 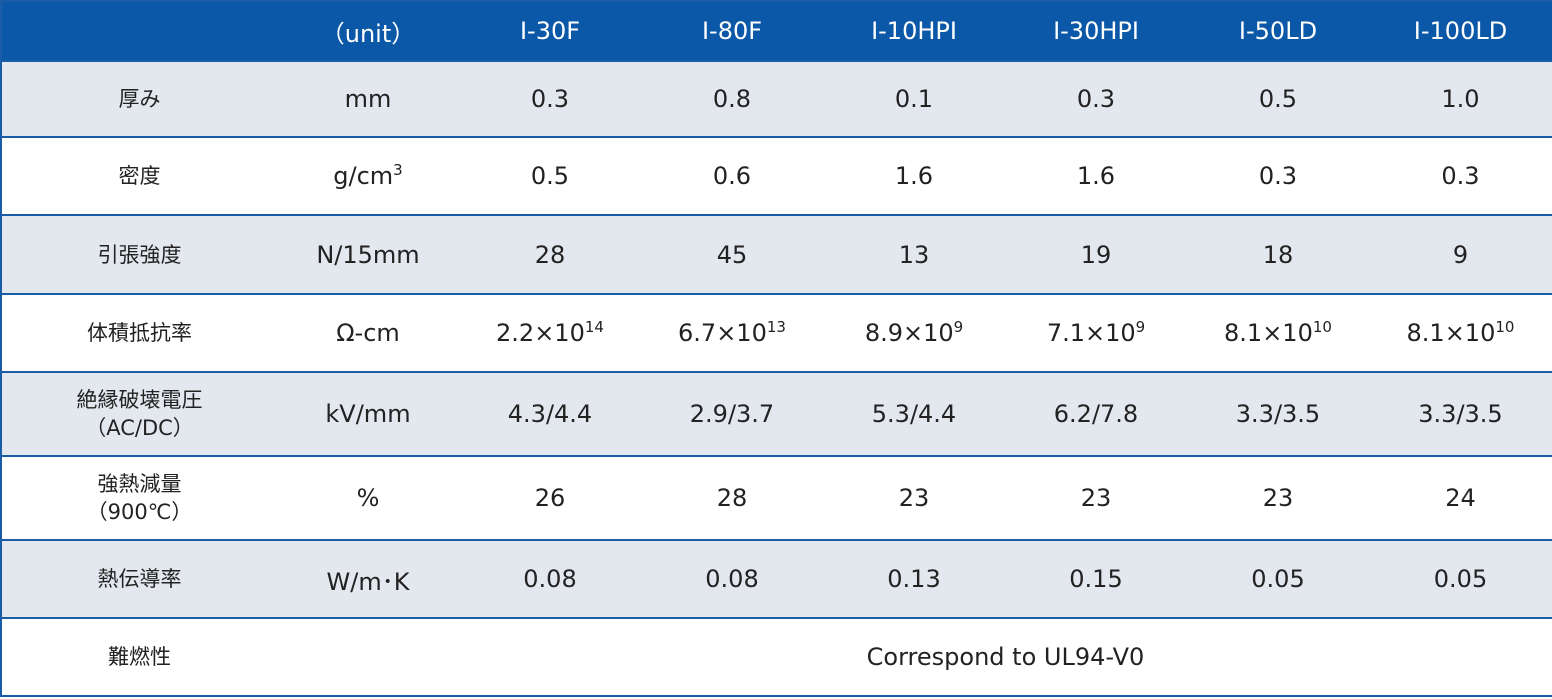 I want to click on cell-text: 8.1×10, so click(x=1268, y=333).